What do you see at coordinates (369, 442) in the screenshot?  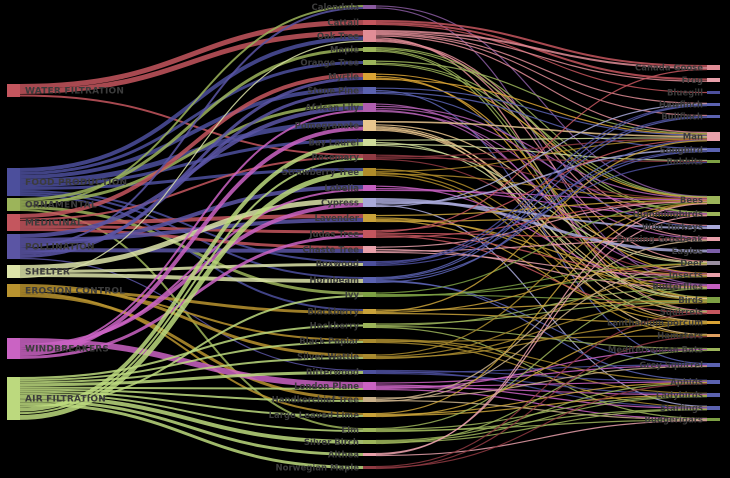 I see `sankey-node-silver-birch` at bounding box center [369, 442].